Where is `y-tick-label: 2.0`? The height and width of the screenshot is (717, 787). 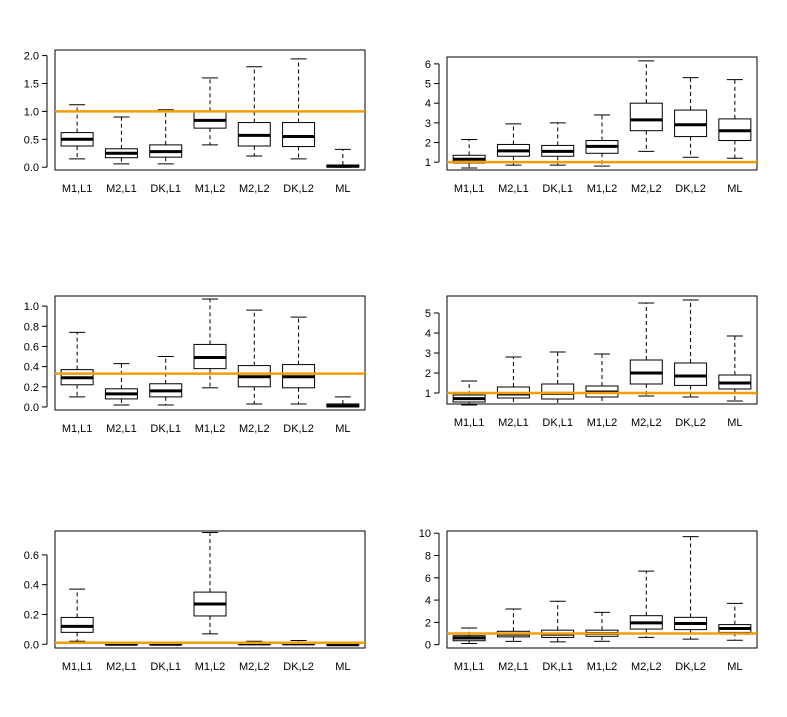
y-tick-label: 2.0 is located at coordinates (31, 57).